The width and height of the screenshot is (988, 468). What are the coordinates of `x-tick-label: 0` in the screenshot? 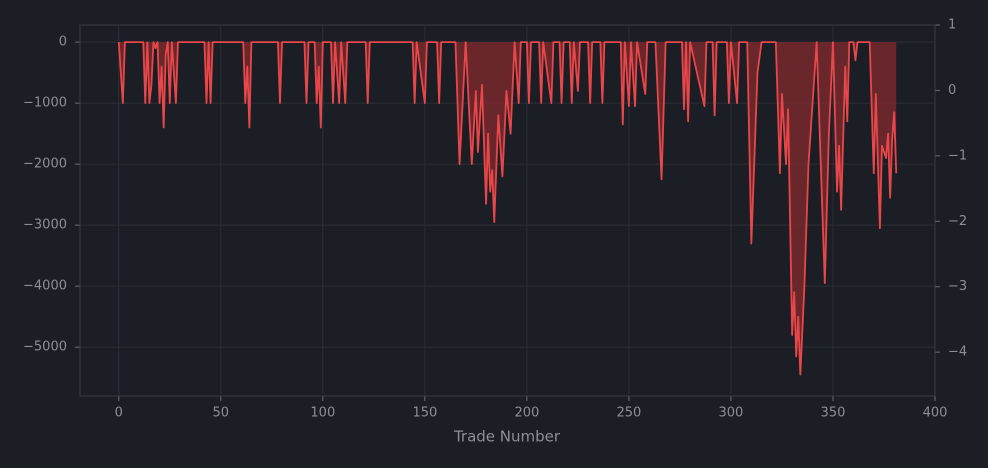 It's located at (119, 413).